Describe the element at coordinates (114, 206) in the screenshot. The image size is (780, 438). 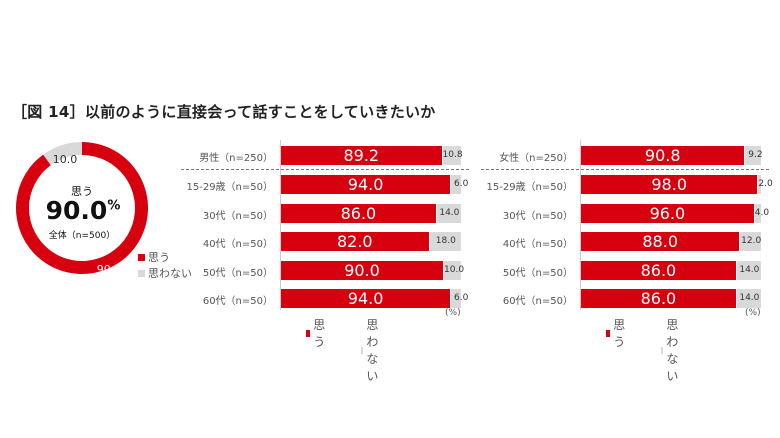
I see `center-unit: %` at that location.